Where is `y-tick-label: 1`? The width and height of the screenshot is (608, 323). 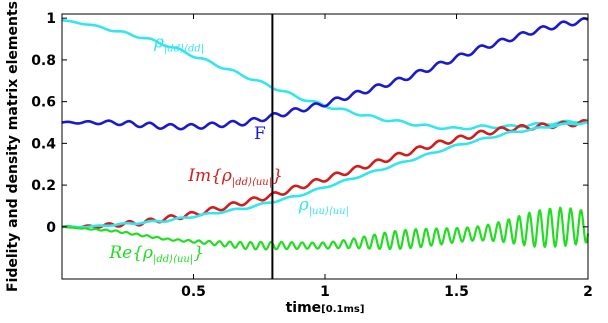 y-tick-label: 1 is located at coordinates (51, 19).